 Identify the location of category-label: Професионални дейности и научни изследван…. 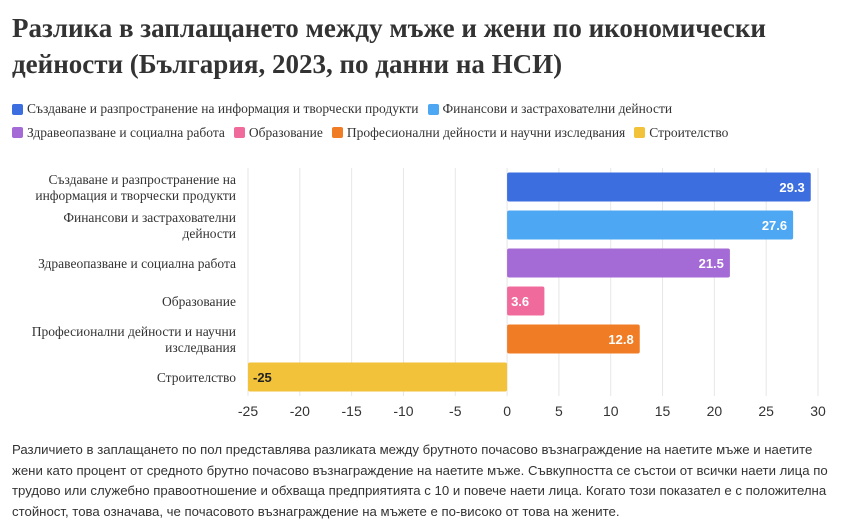
(134, 339).